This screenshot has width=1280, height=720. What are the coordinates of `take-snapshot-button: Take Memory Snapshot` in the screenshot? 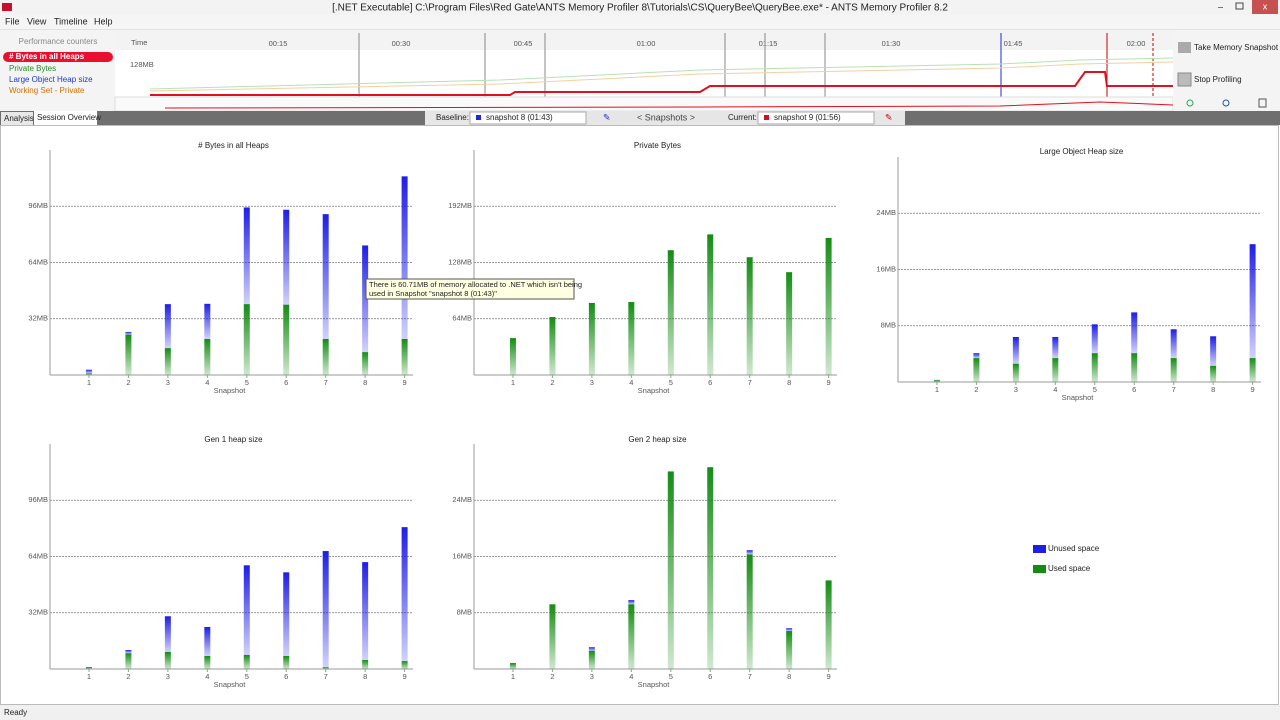 It's located at (1236, 47).